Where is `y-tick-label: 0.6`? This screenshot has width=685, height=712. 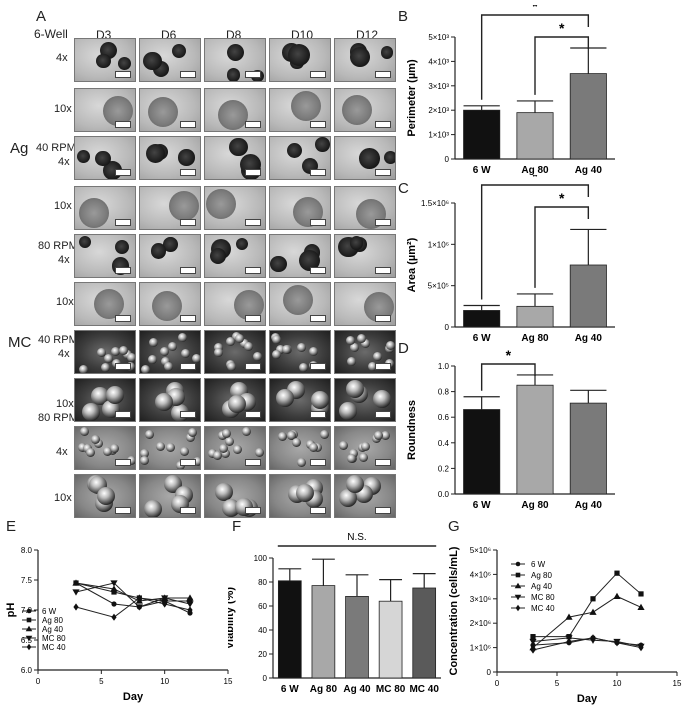
y-tick-label: 0.6 is located at coordinates (444, 417).